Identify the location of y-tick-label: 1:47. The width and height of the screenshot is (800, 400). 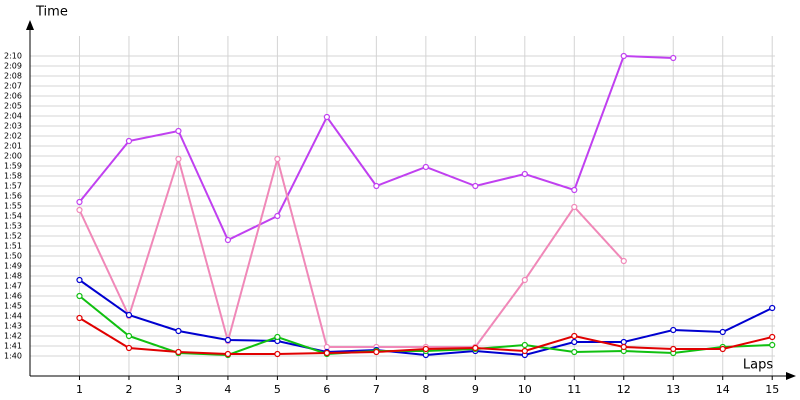
(13, 286).